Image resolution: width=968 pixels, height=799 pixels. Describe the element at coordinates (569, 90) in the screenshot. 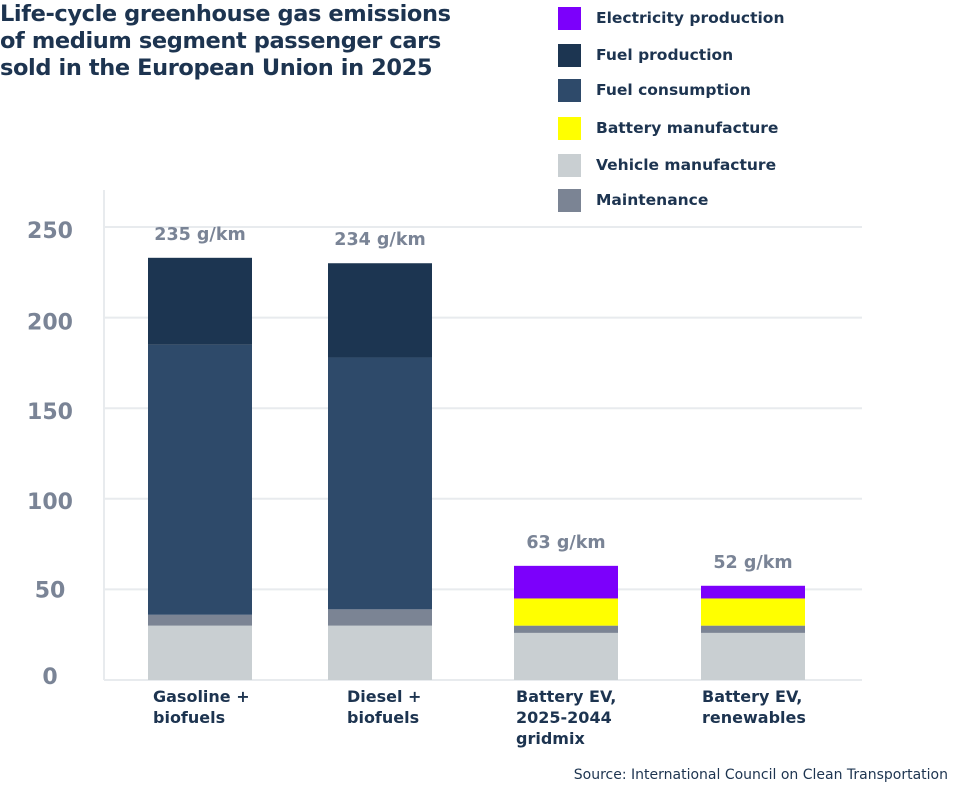

I see `legend-swatch-fuel-consumption` at that location.